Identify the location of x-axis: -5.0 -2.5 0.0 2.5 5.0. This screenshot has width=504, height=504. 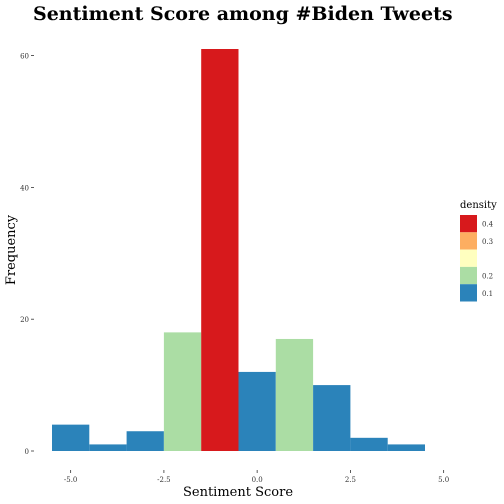
(256, 477).